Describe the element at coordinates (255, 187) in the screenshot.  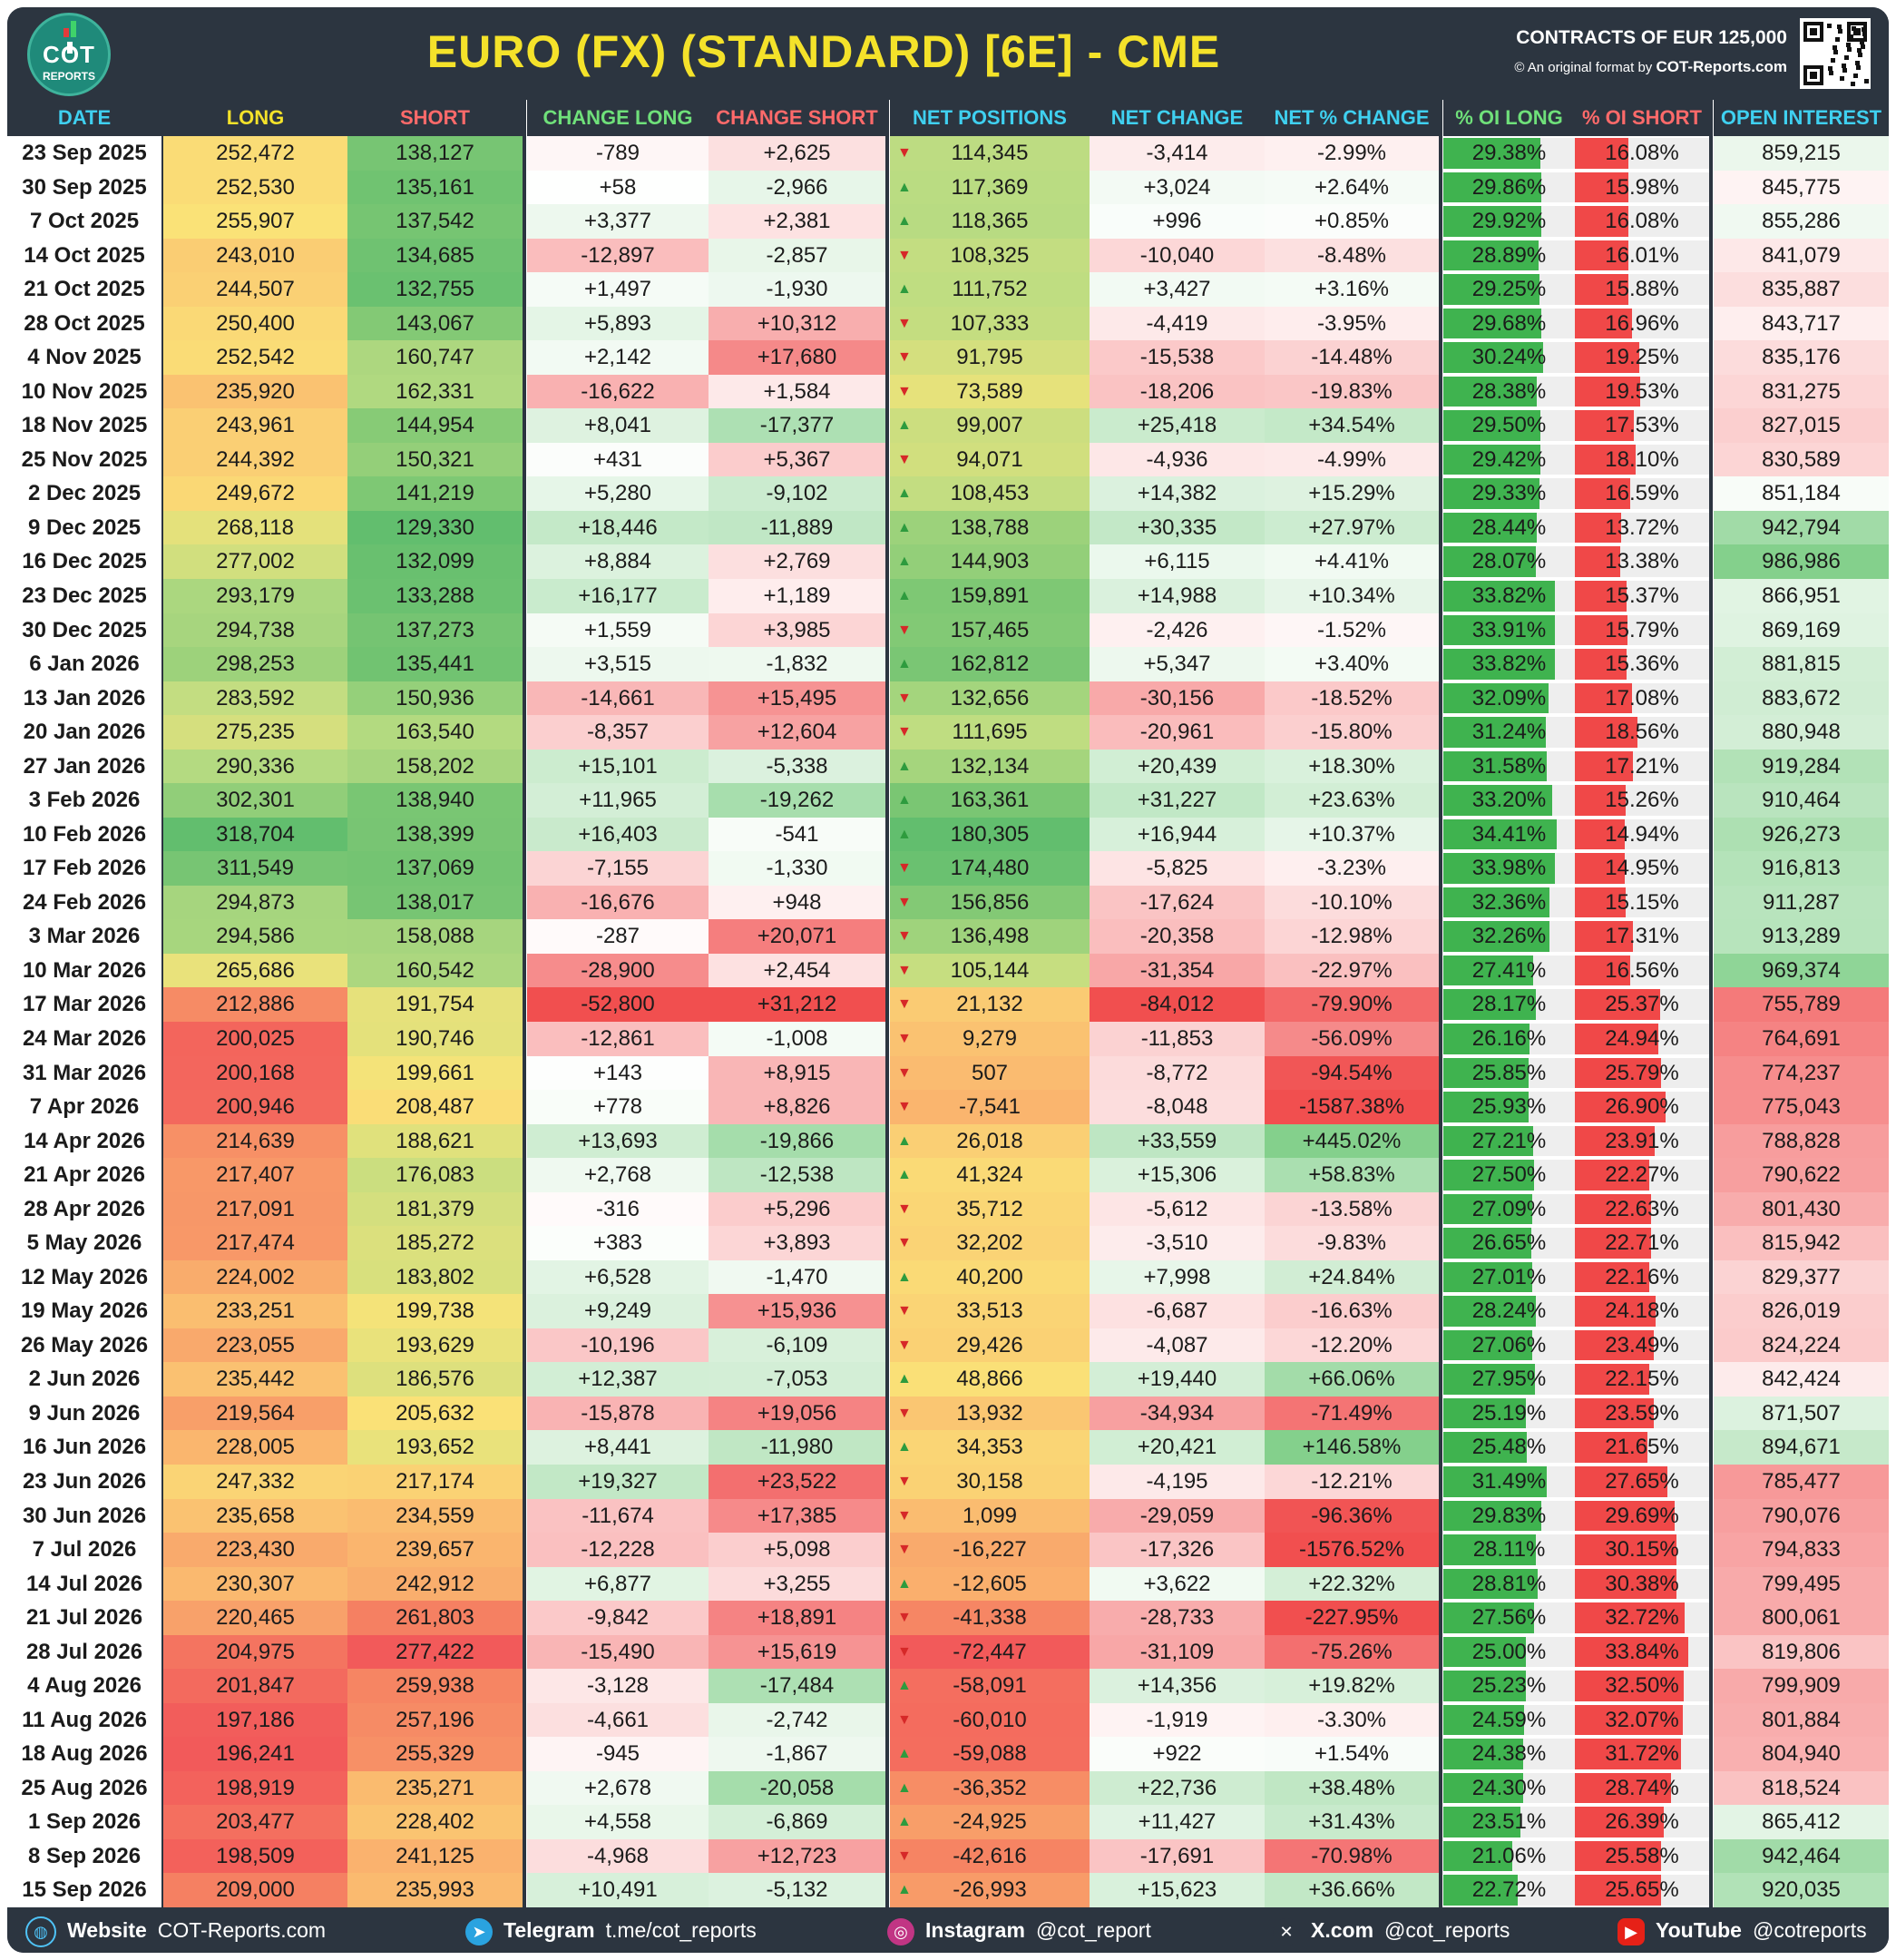
I see `cell-long: 252,530` at that location.